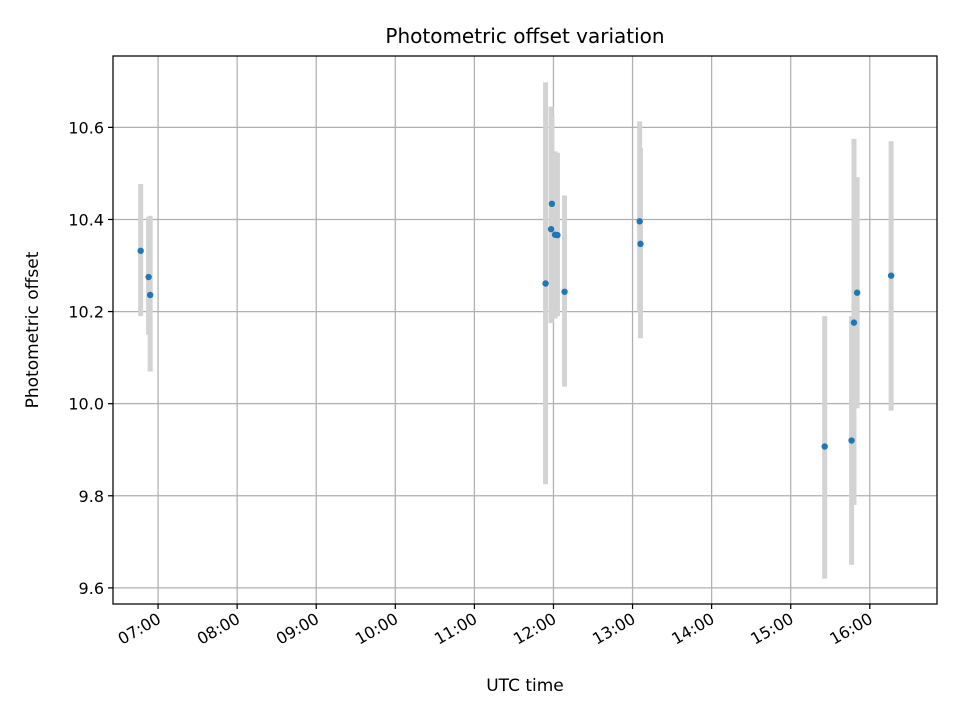  Describe the element at coordinates (524, 36) in the screenshot. I see `chart-title: Photometric offset variation` at that location.